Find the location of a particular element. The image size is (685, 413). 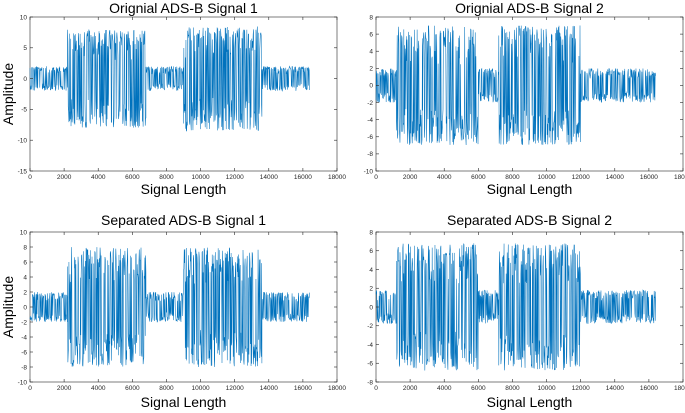

chart-title: Separated ADS-B Signal 2 is located at coordinates (529, 220).